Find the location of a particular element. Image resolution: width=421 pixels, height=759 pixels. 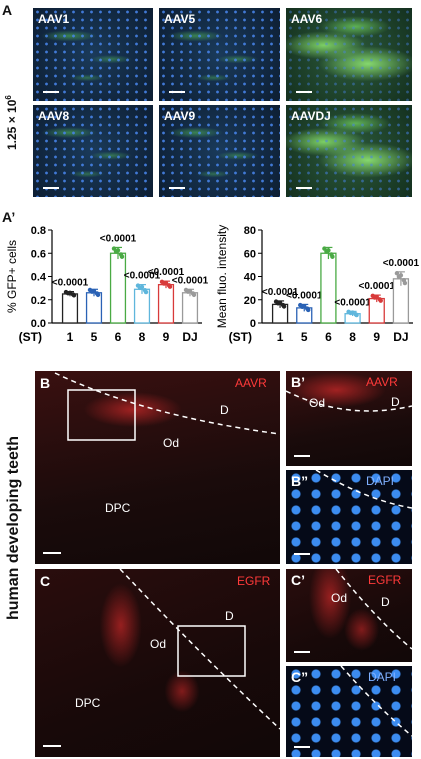

y-tick-label: 40 is located at coordinates (250, 278).